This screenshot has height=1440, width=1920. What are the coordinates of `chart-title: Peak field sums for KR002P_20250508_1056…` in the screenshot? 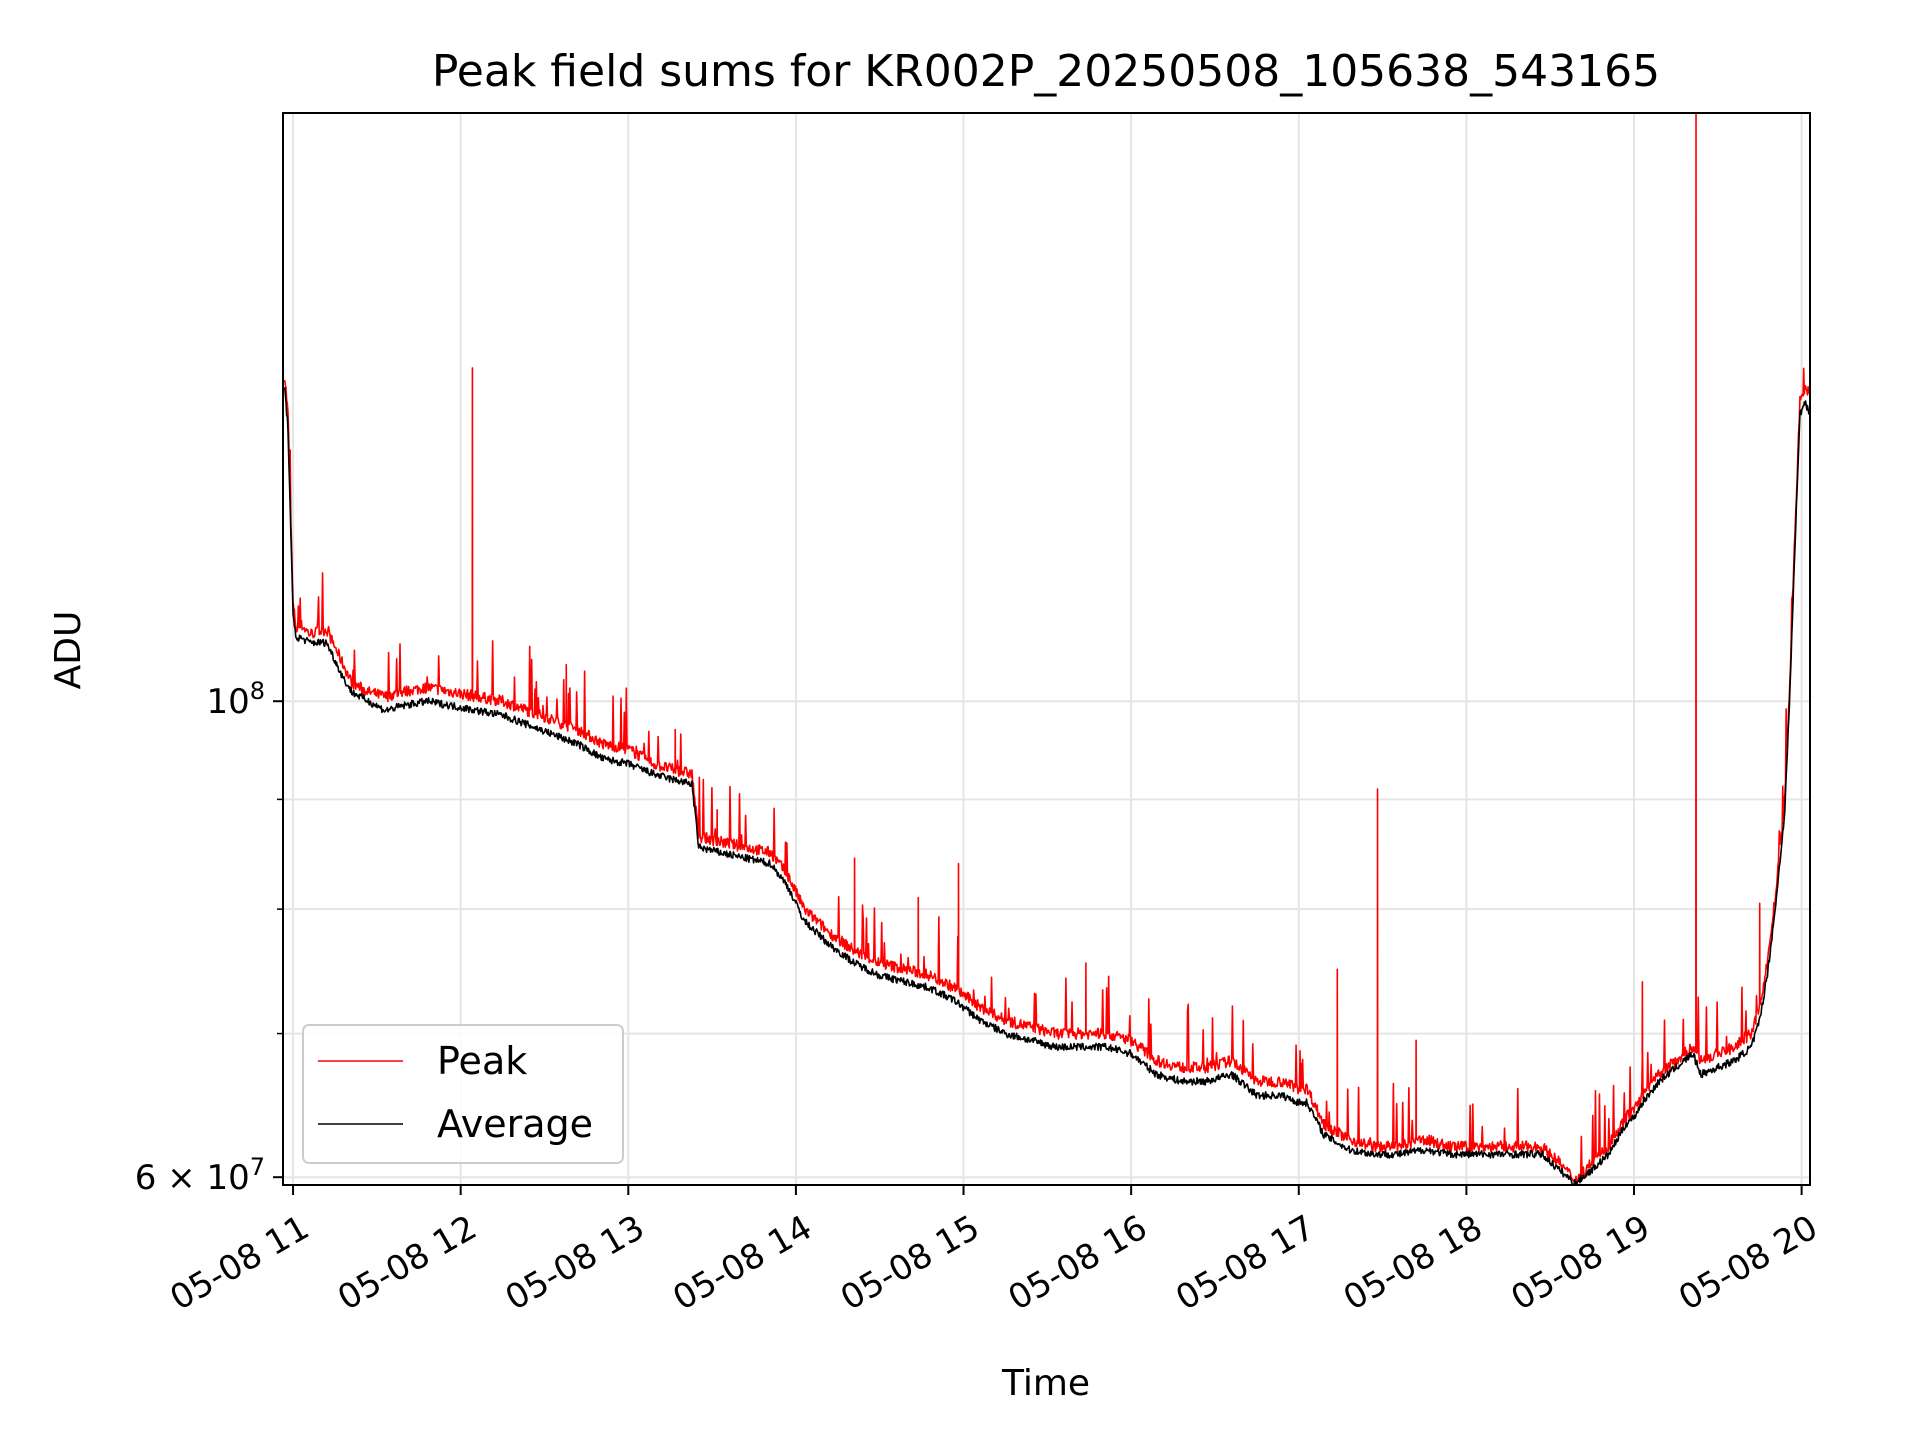 It's located at (1046, 71).